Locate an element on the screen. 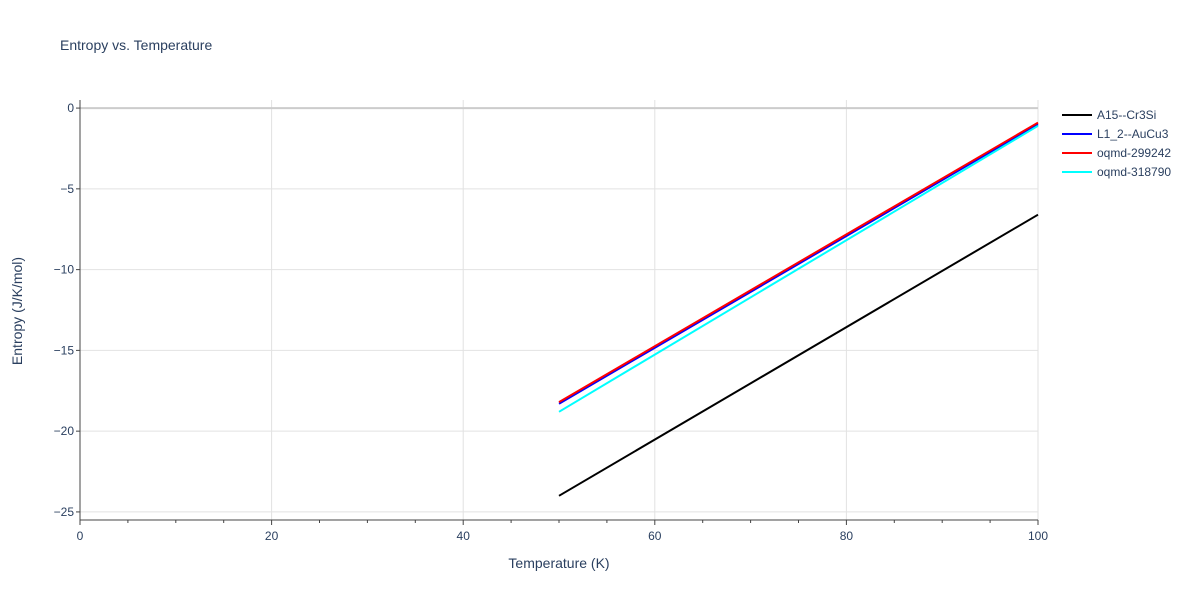  legend-label: oqmd-318790 is located at coordinates (1134, 172).